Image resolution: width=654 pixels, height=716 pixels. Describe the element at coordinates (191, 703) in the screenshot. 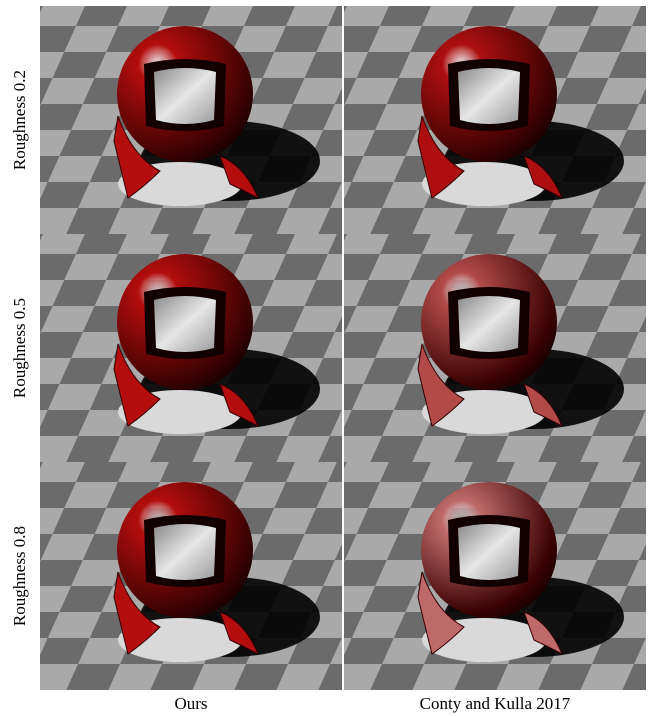

I see `column-label-ours: Ours` at that location.